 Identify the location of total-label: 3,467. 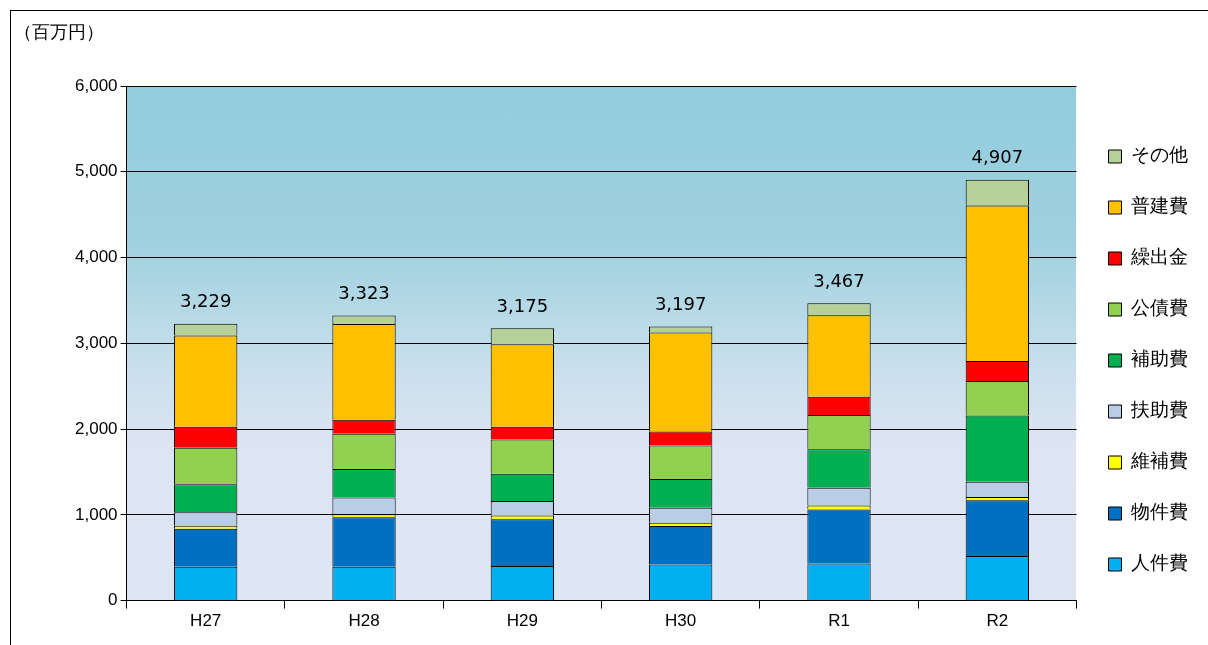
(839, 280).